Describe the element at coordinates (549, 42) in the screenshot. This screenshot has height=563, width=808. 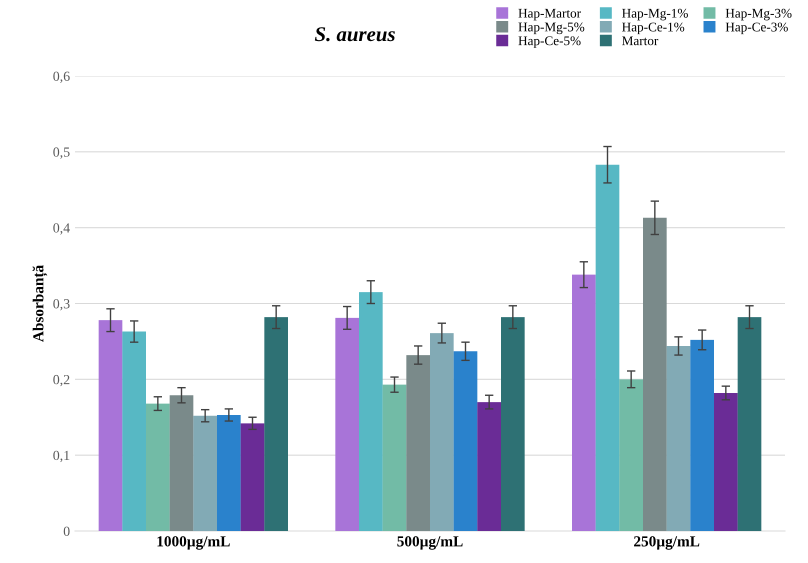
I see `legend-label: Hap-Ce-5%` at that location.